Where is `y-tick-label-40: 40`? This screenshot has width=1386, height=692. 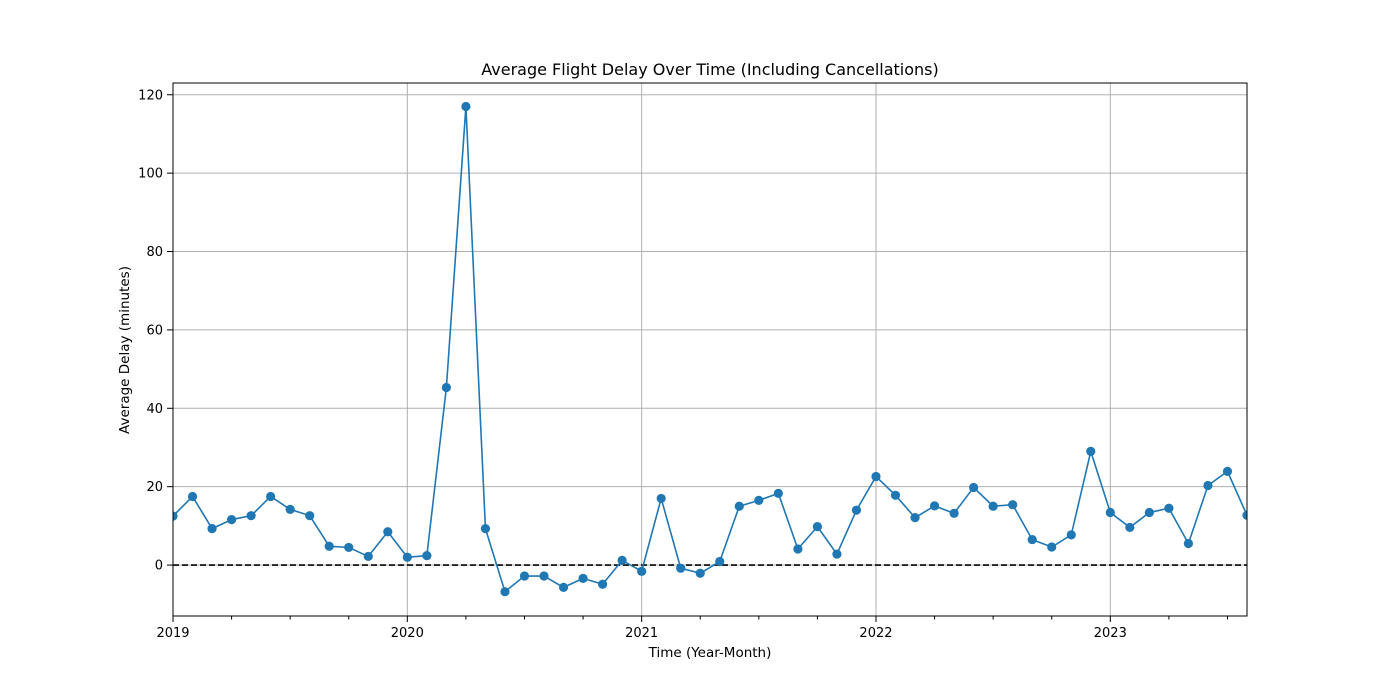 y-tick-label-40: 40 is located at coordinates (154, 409).